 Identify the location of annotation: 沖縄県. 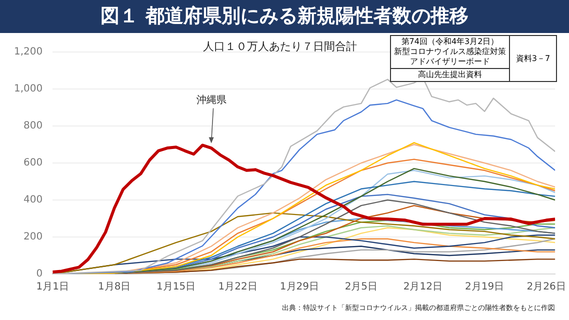
(211, 100).